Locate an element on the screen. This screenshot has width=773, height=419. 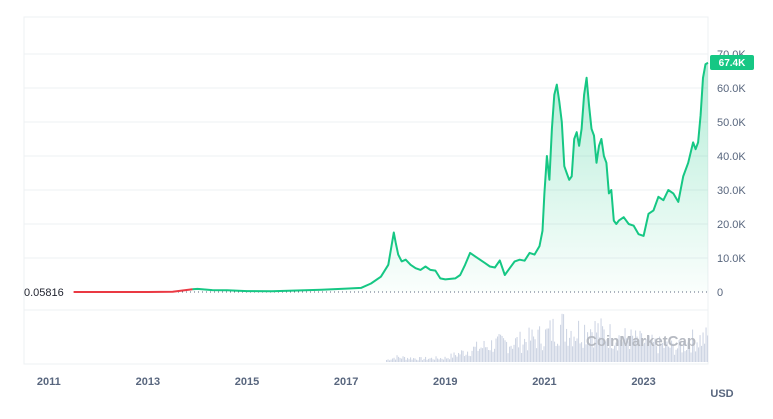
x-tick-label: 2017 is located at coordinates (346, 382).